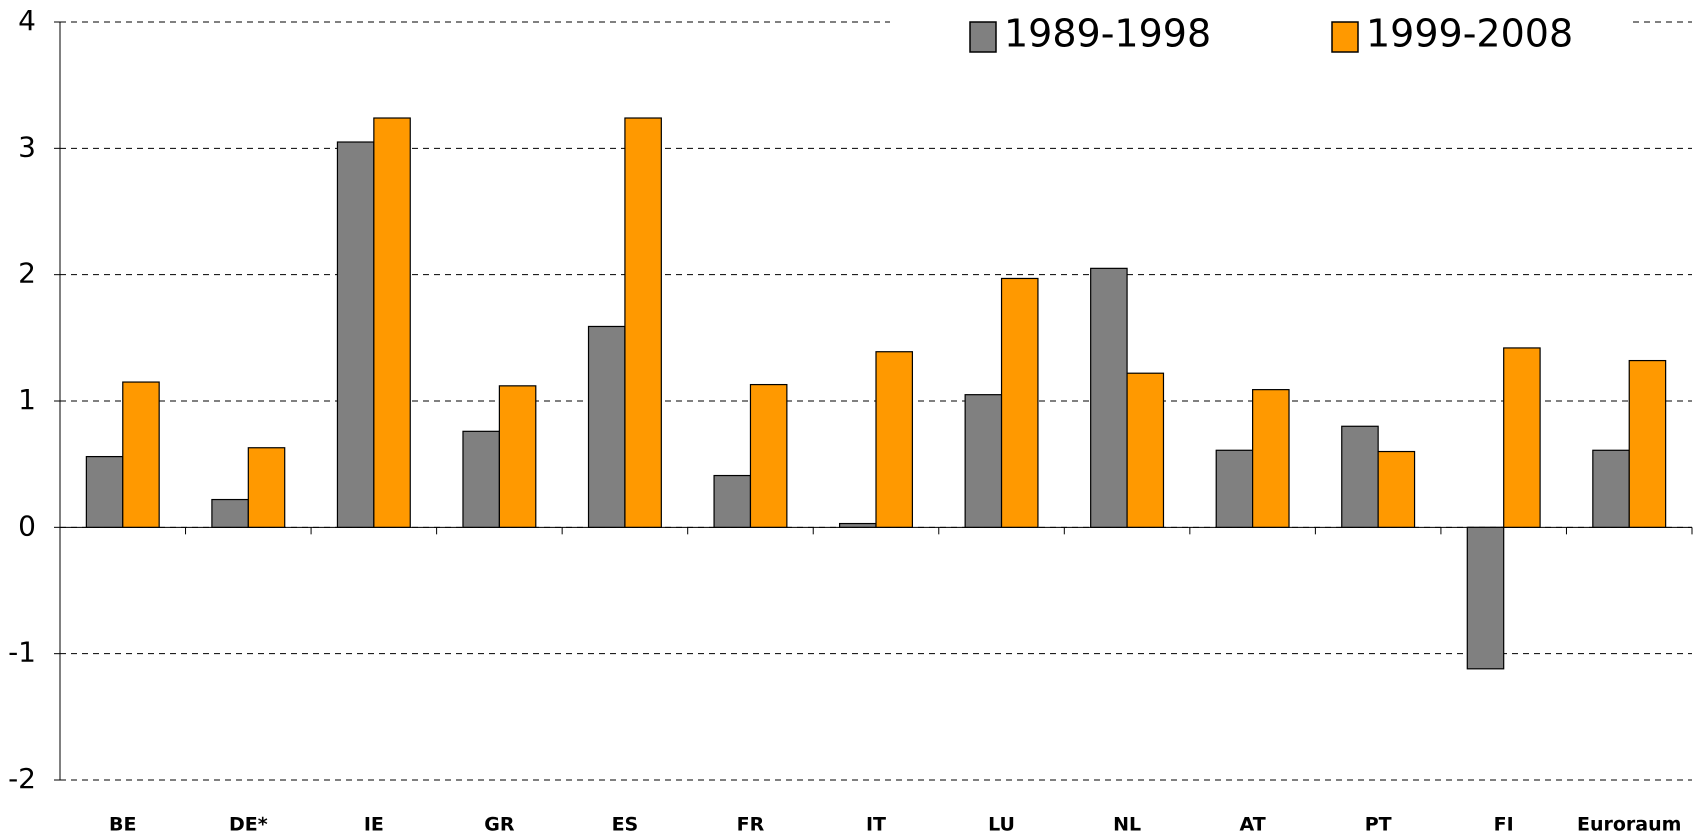  What do you see at coordinates (27, 525) in the screenshot?
I see `y-tick-label: 0` at bounding box center [27, 525].